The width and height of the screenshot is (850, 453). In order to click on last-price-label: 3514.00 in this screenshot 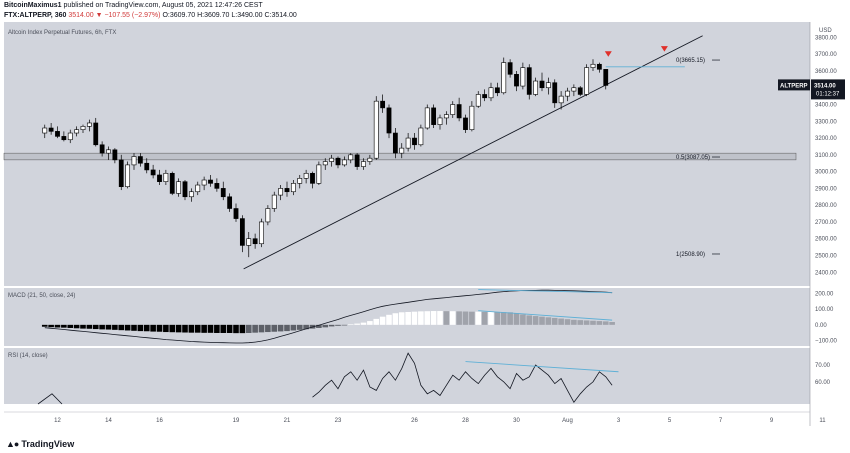, I will do `click(825, 86)`.